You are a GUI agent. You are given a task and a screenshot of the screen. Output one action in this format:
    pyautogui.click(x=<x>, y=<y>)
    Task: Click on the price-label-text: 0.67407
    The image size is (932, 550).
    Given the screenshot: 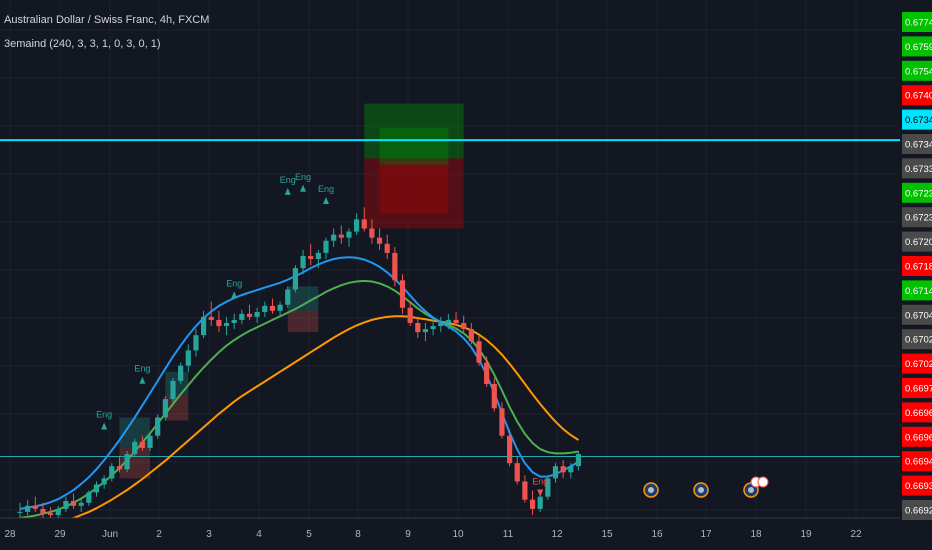 What is the action you would take?
    pyautogui.click(x=918, y=96)
    